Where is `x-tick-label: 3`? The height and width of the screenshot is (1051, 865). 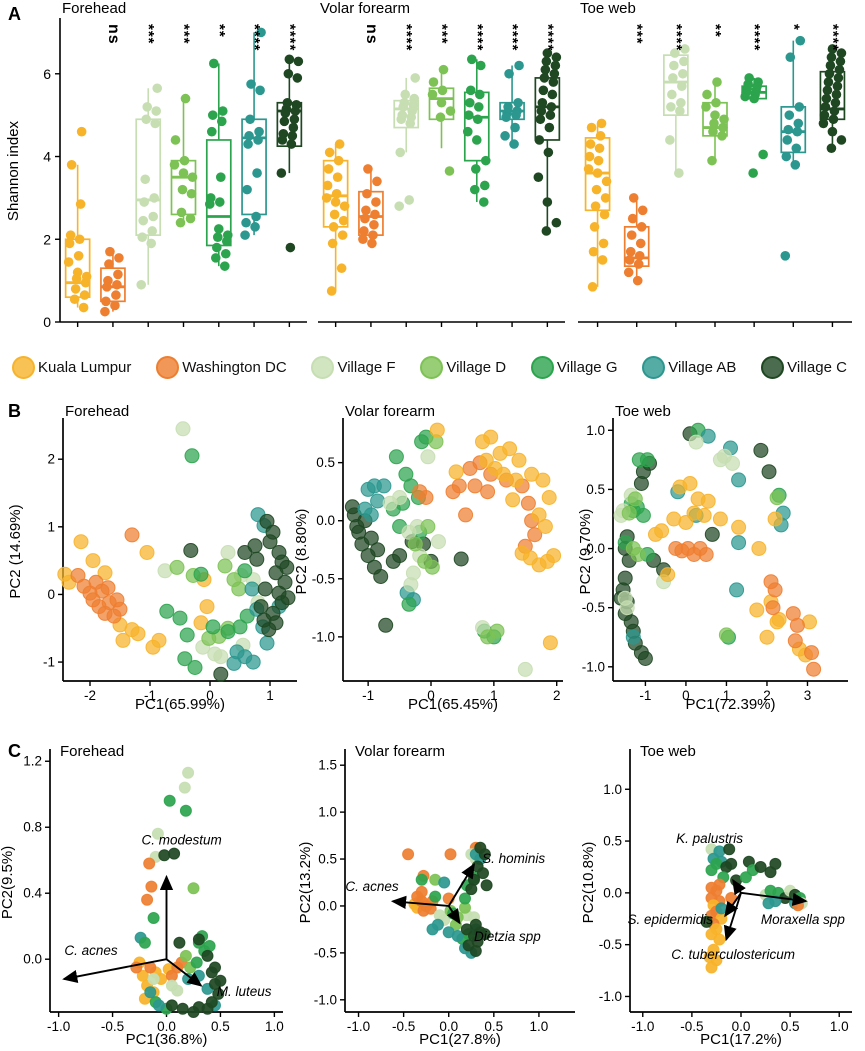 x-tick-label: 3 is located at coordinates (808, 695).